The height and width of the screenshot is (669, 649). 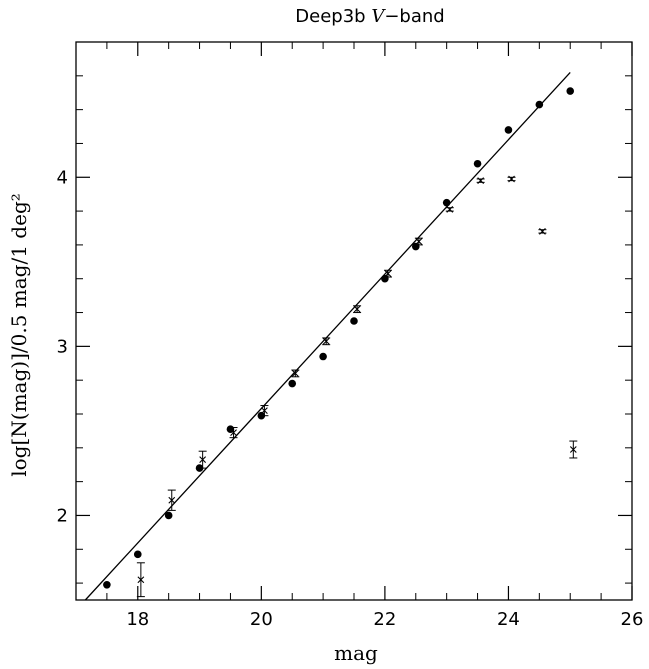 I want to click on chart-title-prefix: Deep3b, so click(x=333, y=16).